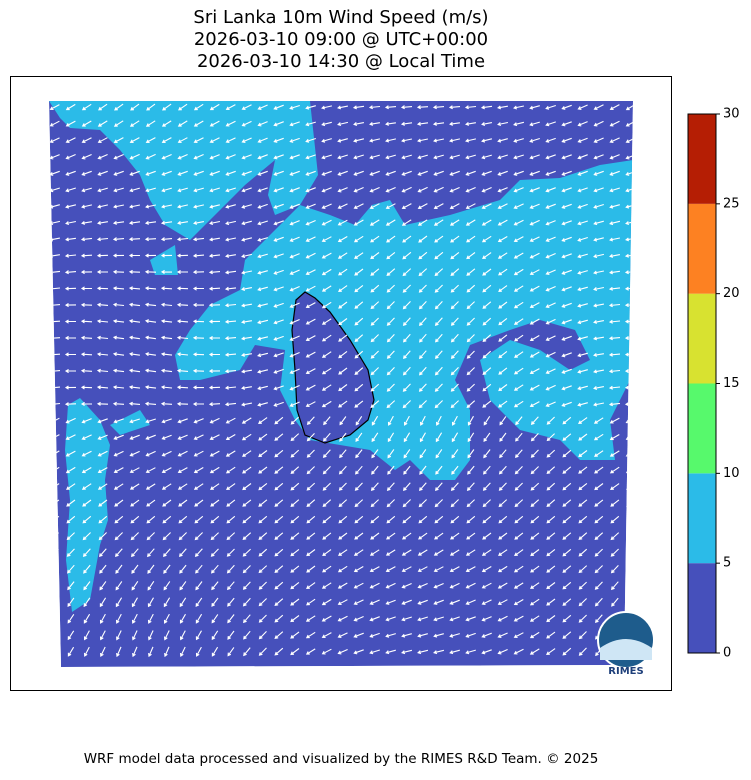 The height and width of the screenshot is (780, 751). Describe the element at coordinates (731, 293) in the screenshot. I see `colorbar-tick-label: 20` at that location.